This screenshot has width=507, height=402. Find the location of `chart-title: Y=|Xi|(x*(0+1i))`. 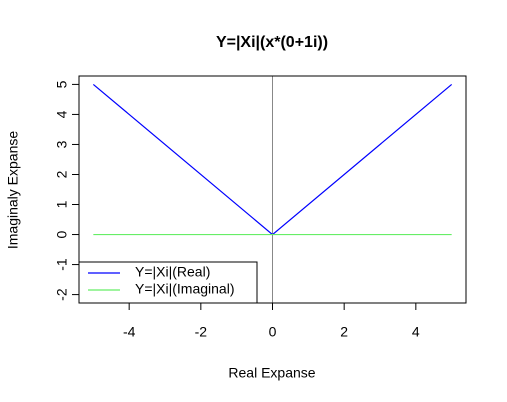

chart-title: Y=|Xi|(x*(0+1i)) is located at coordinates (272, 42).